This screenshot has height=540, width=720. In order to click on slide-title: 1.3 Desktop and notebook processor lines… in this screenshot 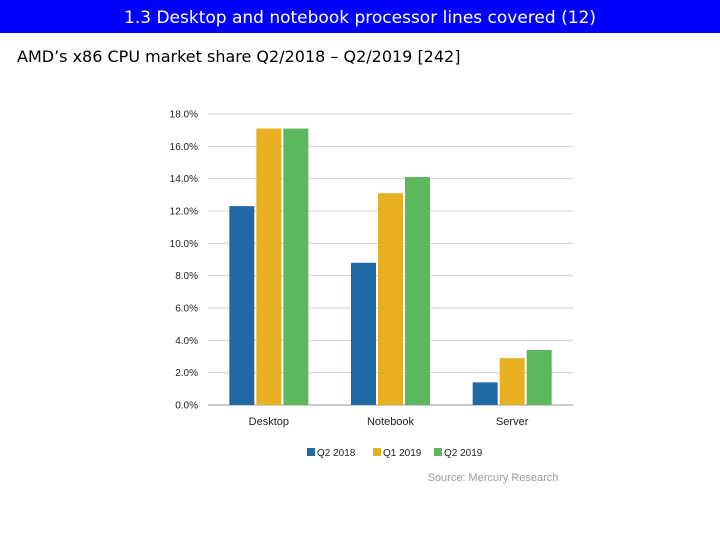, I will do `click(360, 16)`.